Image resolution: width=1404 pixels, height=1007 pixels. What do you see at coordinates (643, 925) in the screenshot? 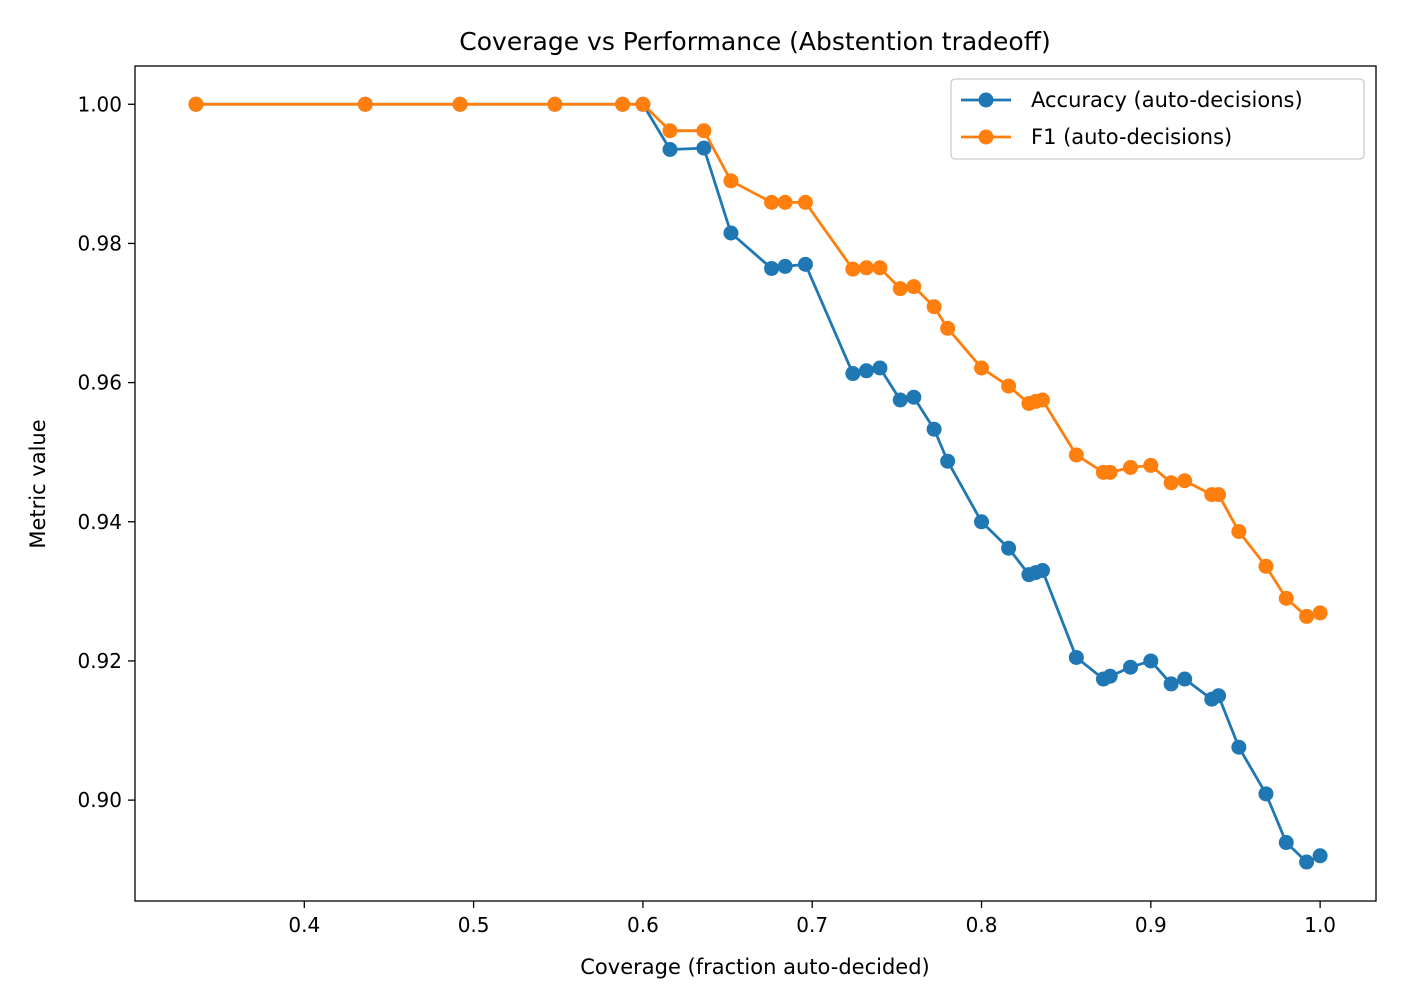
I see `x-tick-label: 0.6` at bounding box center [643, 925].